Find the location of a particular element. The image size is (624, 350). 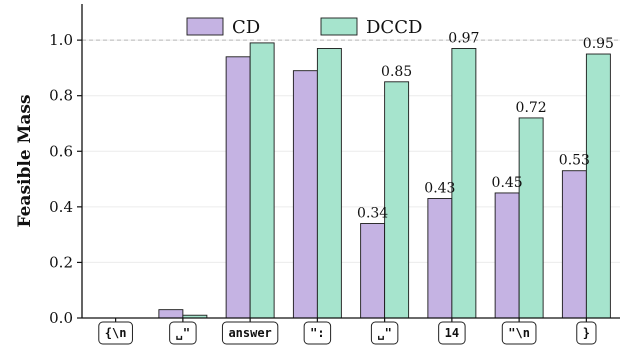

y-tick-label: 0.4 is located at coordinates (61, 207).